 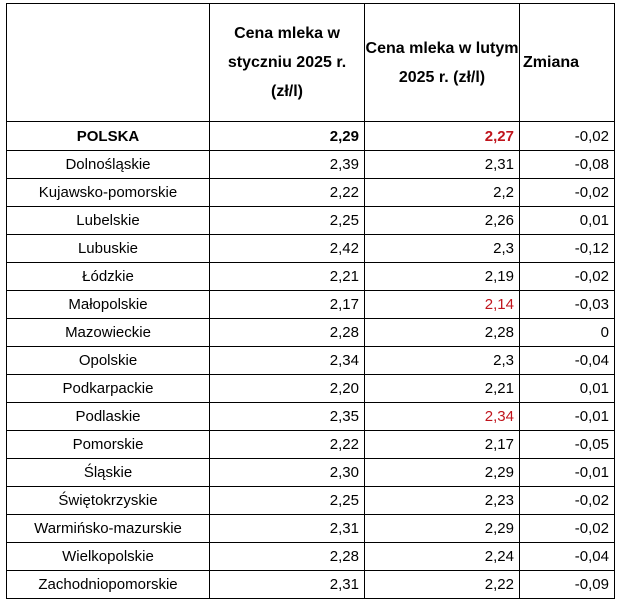 What do you see at coordinates (287, 136) in the screenshot?
I see `cell-january-price: 2,29` at bounding box center [287, 136].